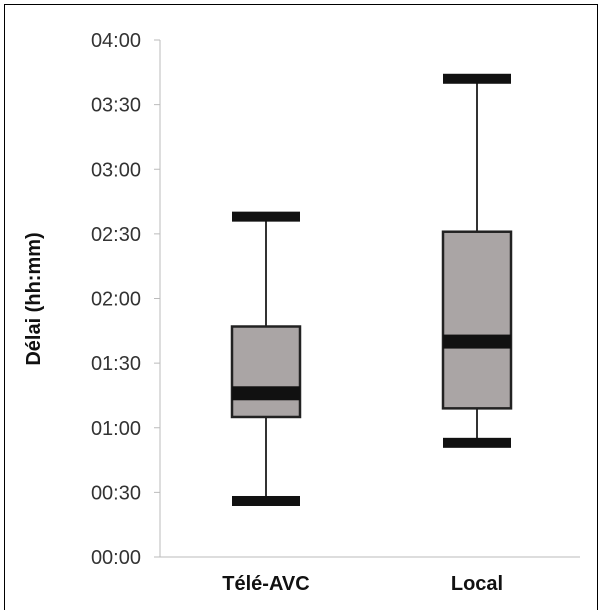 The height and width of the screenshot is (610, 604). I want to click on y-tick-label: 04:00, so click(116, 41).